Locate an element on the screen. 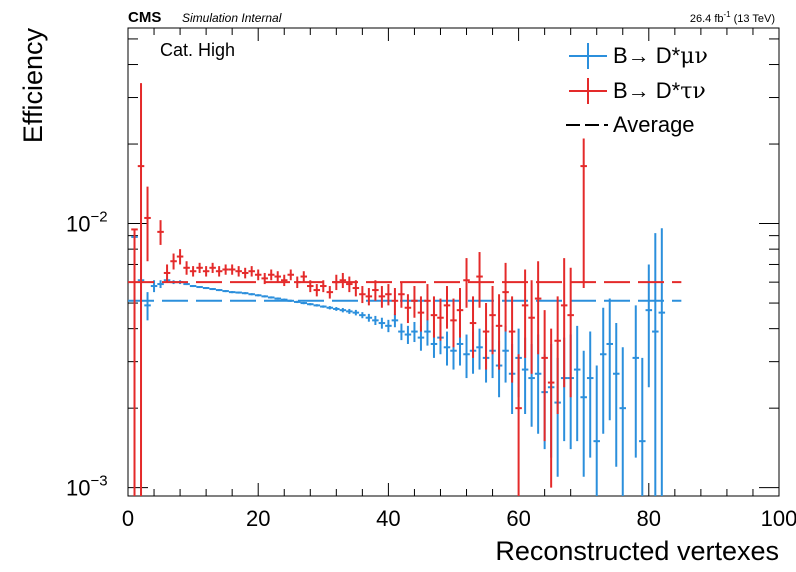 Image resolution: width=796 pixels, height=572 pixels. legend-entry-tau: B→ D*τν is located at coordinates (637, 91).